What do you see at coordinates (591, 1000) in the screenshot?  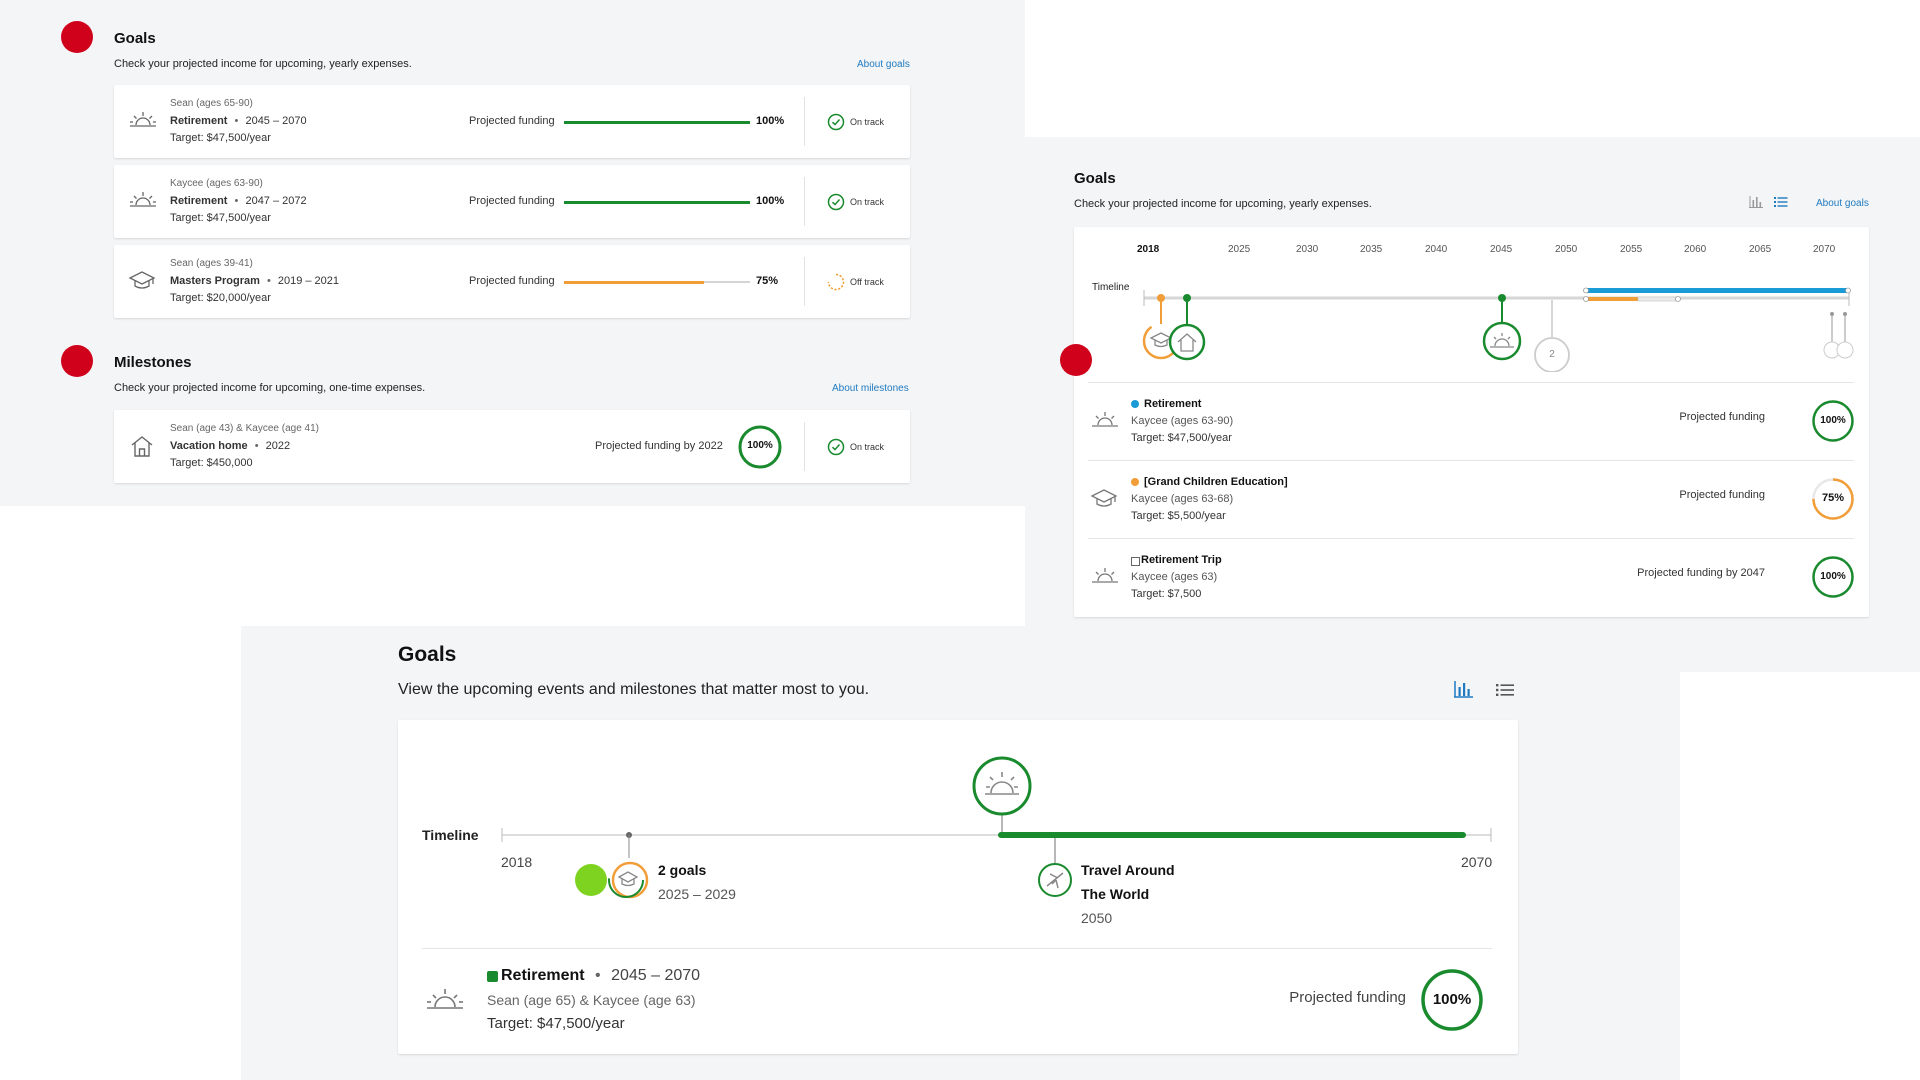 I see `goal-person: Sean (age 65) & Kaycee (age 63)` at bounding box center [591, 1000].